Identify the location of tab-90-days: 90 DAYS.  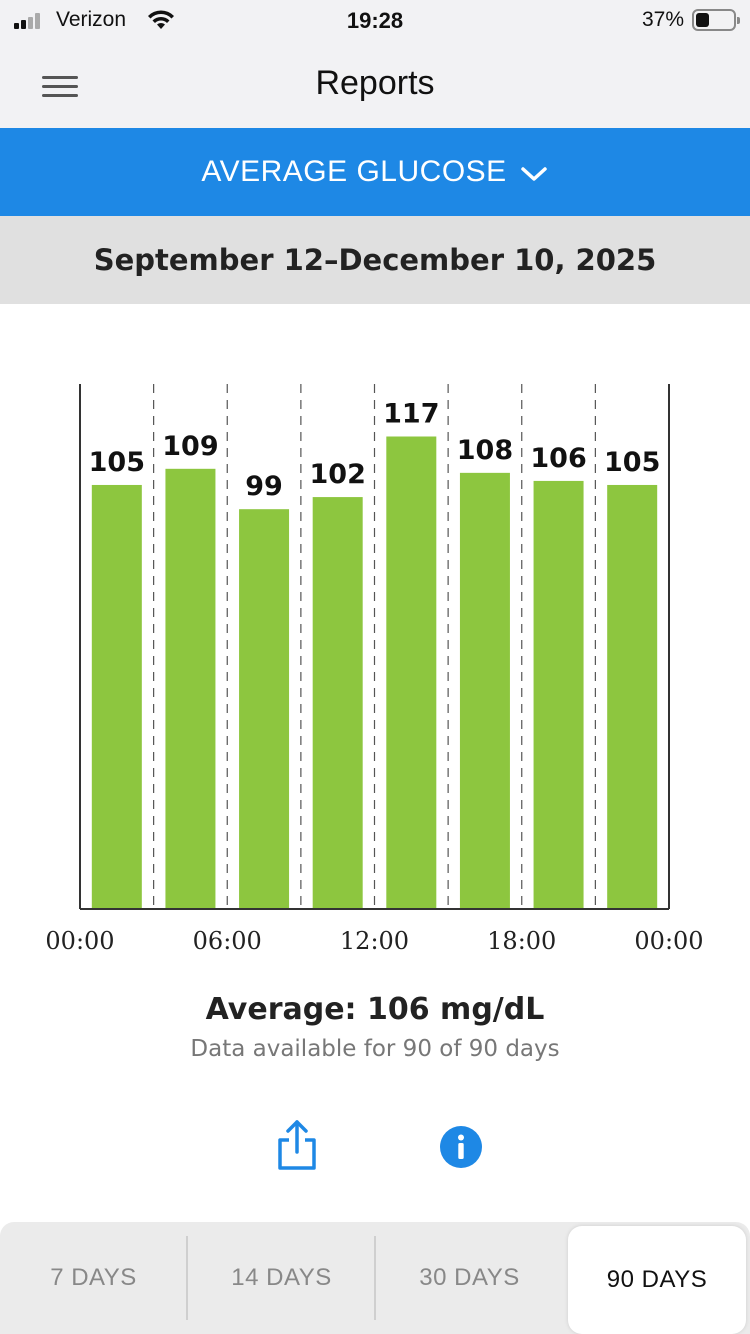
(657, 1280).